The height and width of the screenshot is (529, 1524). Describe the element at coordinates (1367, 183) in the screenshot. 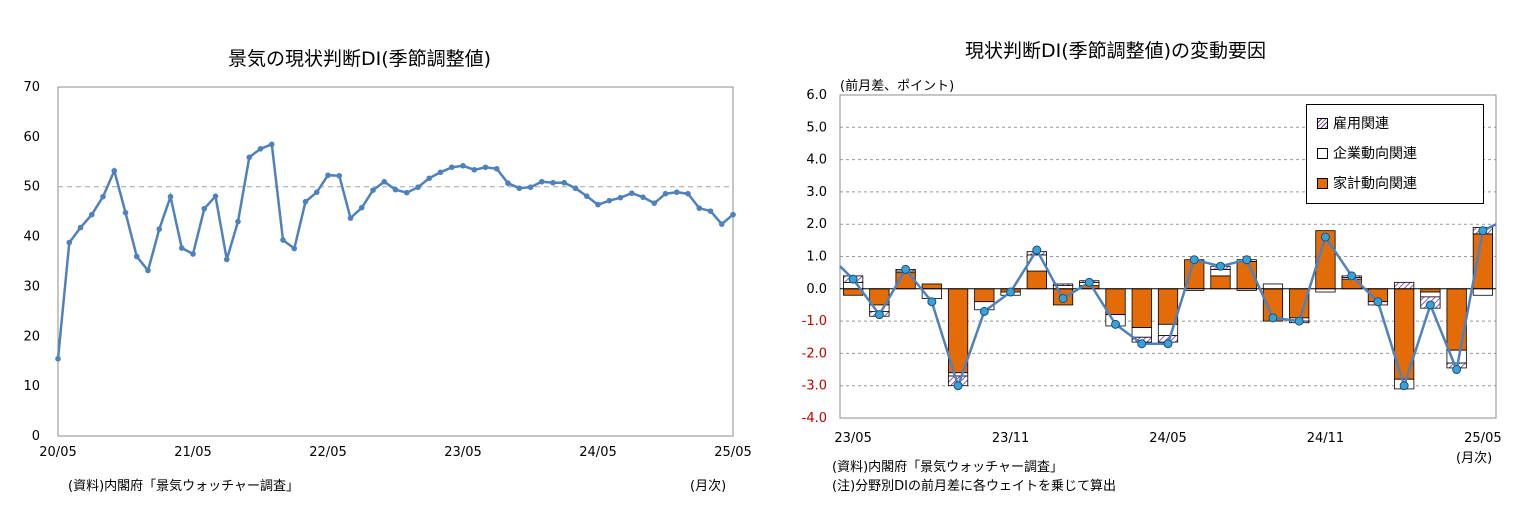

I see `legend-item-household: 家計動向関連` at that location.